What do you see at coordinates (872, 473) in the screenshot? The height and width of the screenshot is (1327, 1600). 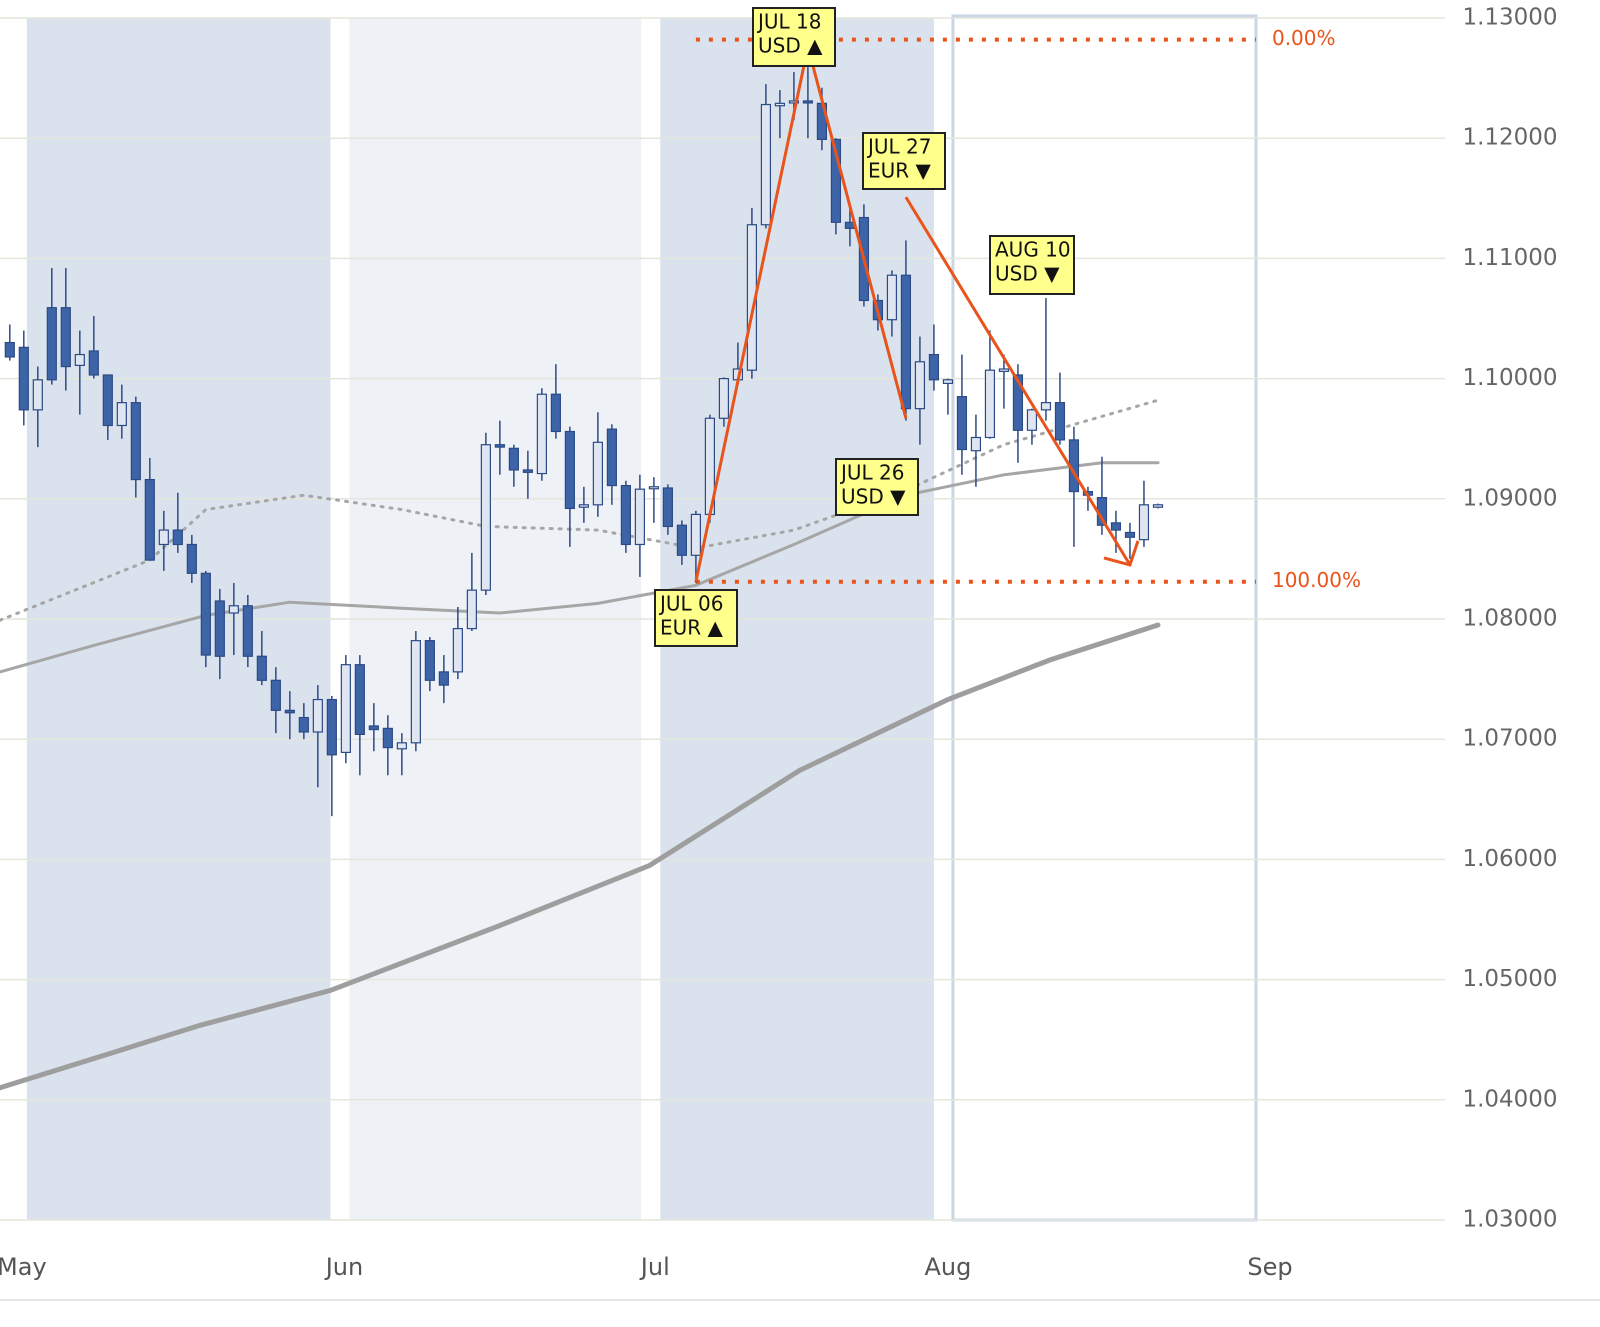 I see `annotation-text: JUL 26` at bounding box center [872, 473].